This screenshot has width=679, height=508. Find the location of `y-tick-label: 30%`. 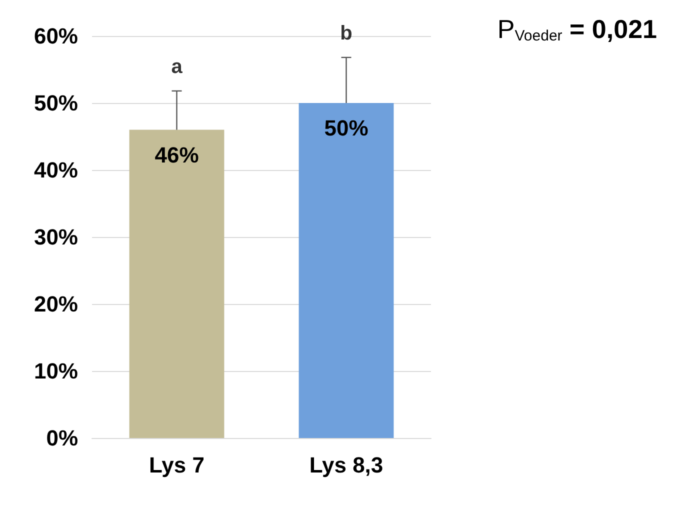

y-tick-label: 30% is located at coordinates (56, 237).